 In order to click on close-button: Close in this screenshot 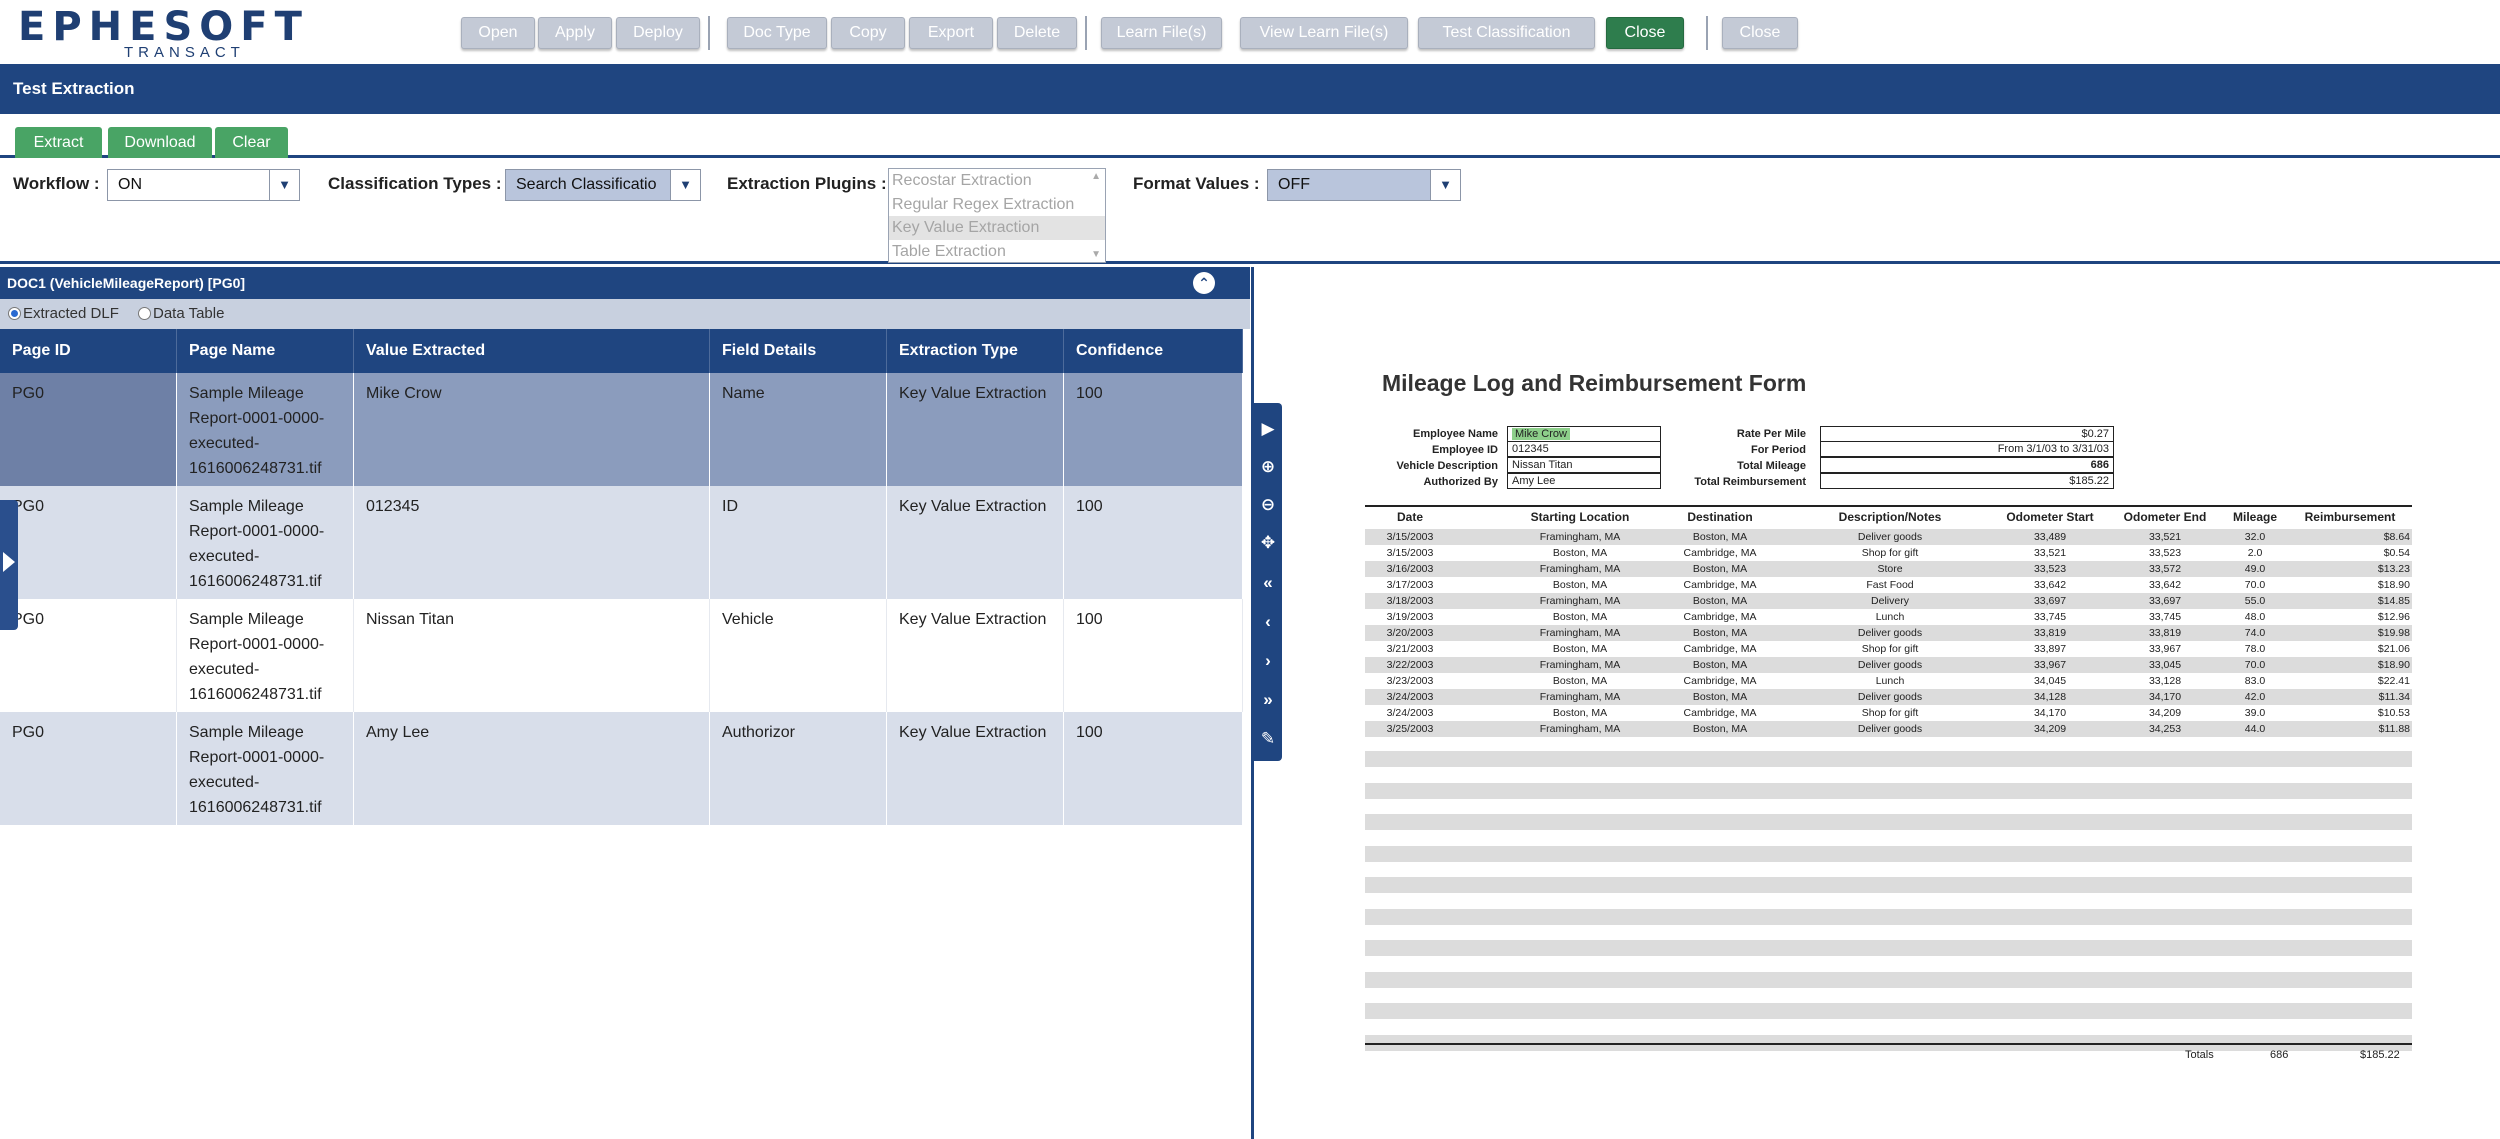, I will do `click(1760, 33)`.